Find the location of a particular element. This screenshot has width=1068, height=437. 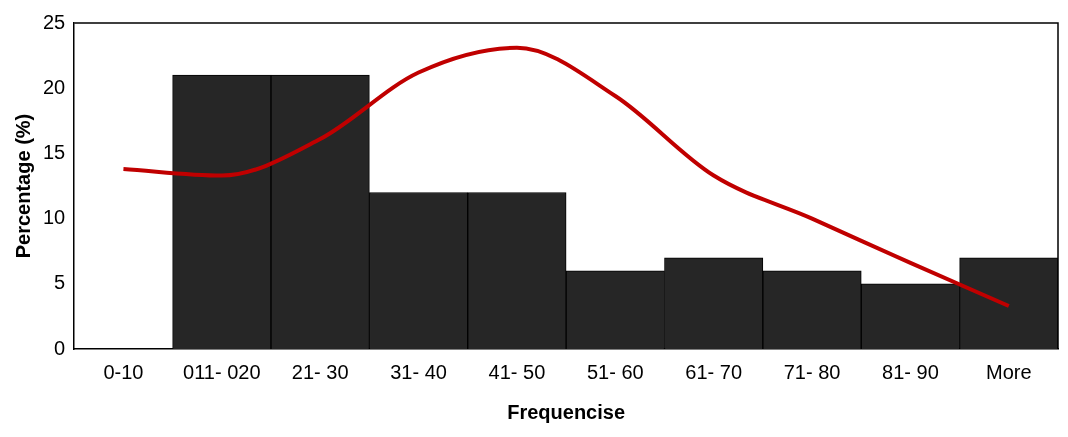

x-tick-label: 0-10 is located at coordinates (123, 371).